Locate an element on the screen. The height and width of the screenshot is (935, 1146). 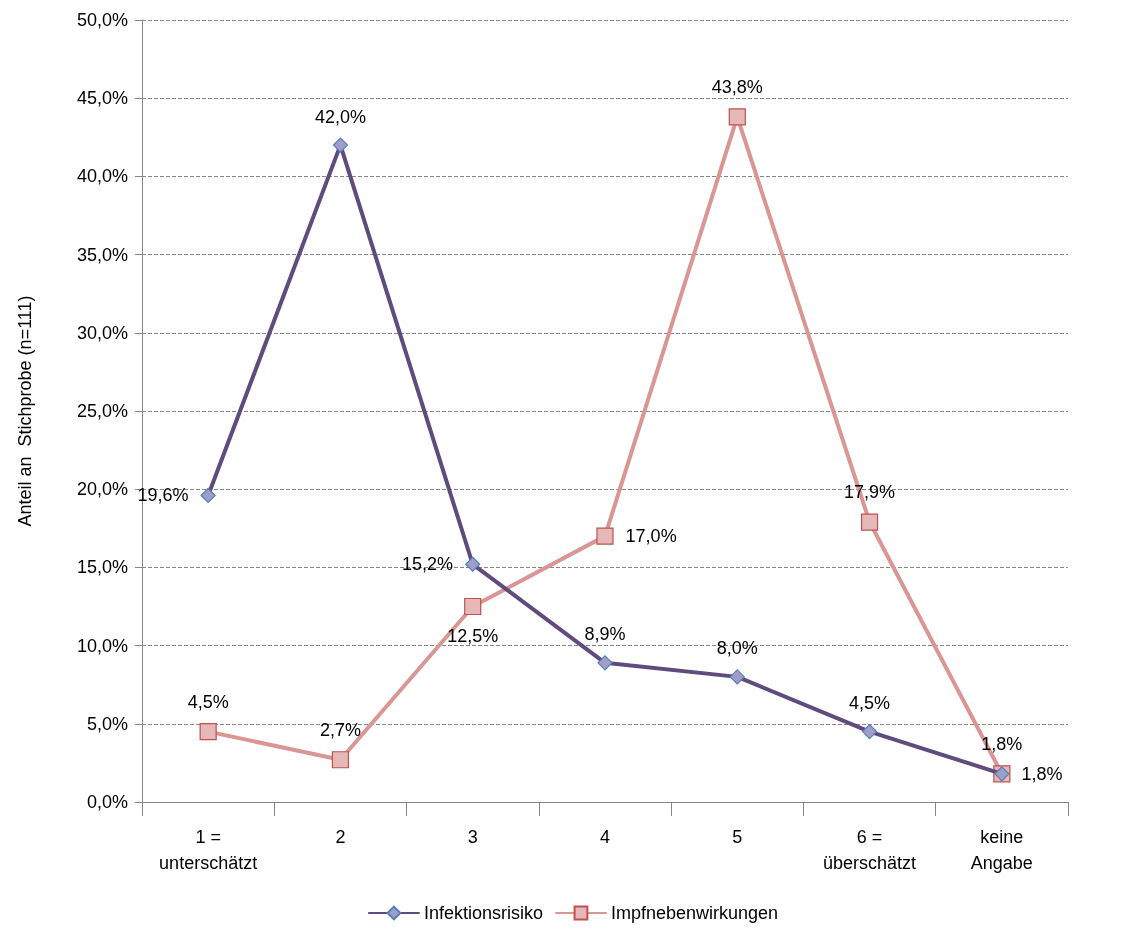
y-tick-label: 0,0% is located at coordinates (107, 802).